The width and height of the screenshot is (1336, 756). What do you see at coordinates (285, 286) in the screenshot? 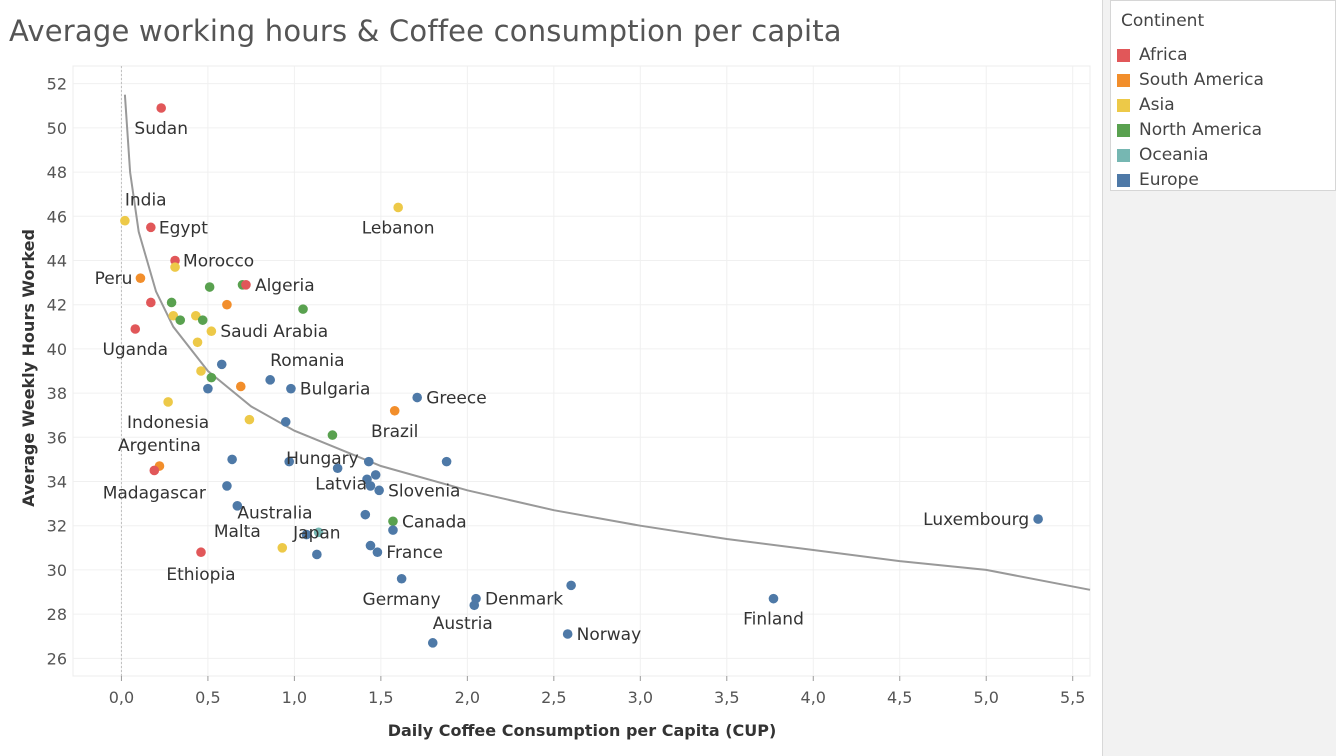
I see `point-label: Algeria` at bounding box center [285, 286].